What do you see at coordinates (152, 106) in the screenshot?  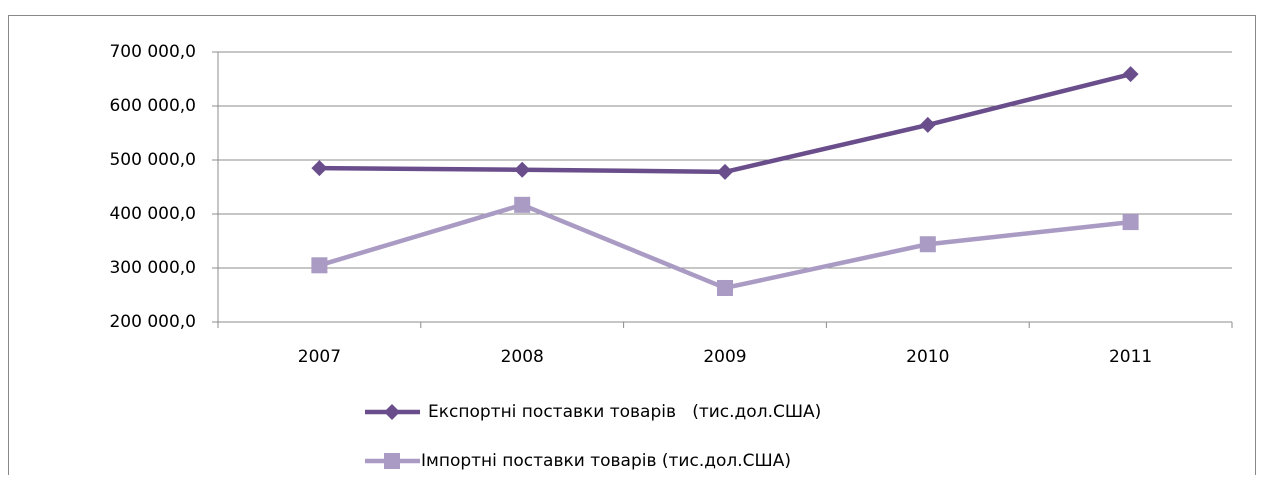 I see `y-tick-label: 600 000,0` at bounding box center [152, 106].